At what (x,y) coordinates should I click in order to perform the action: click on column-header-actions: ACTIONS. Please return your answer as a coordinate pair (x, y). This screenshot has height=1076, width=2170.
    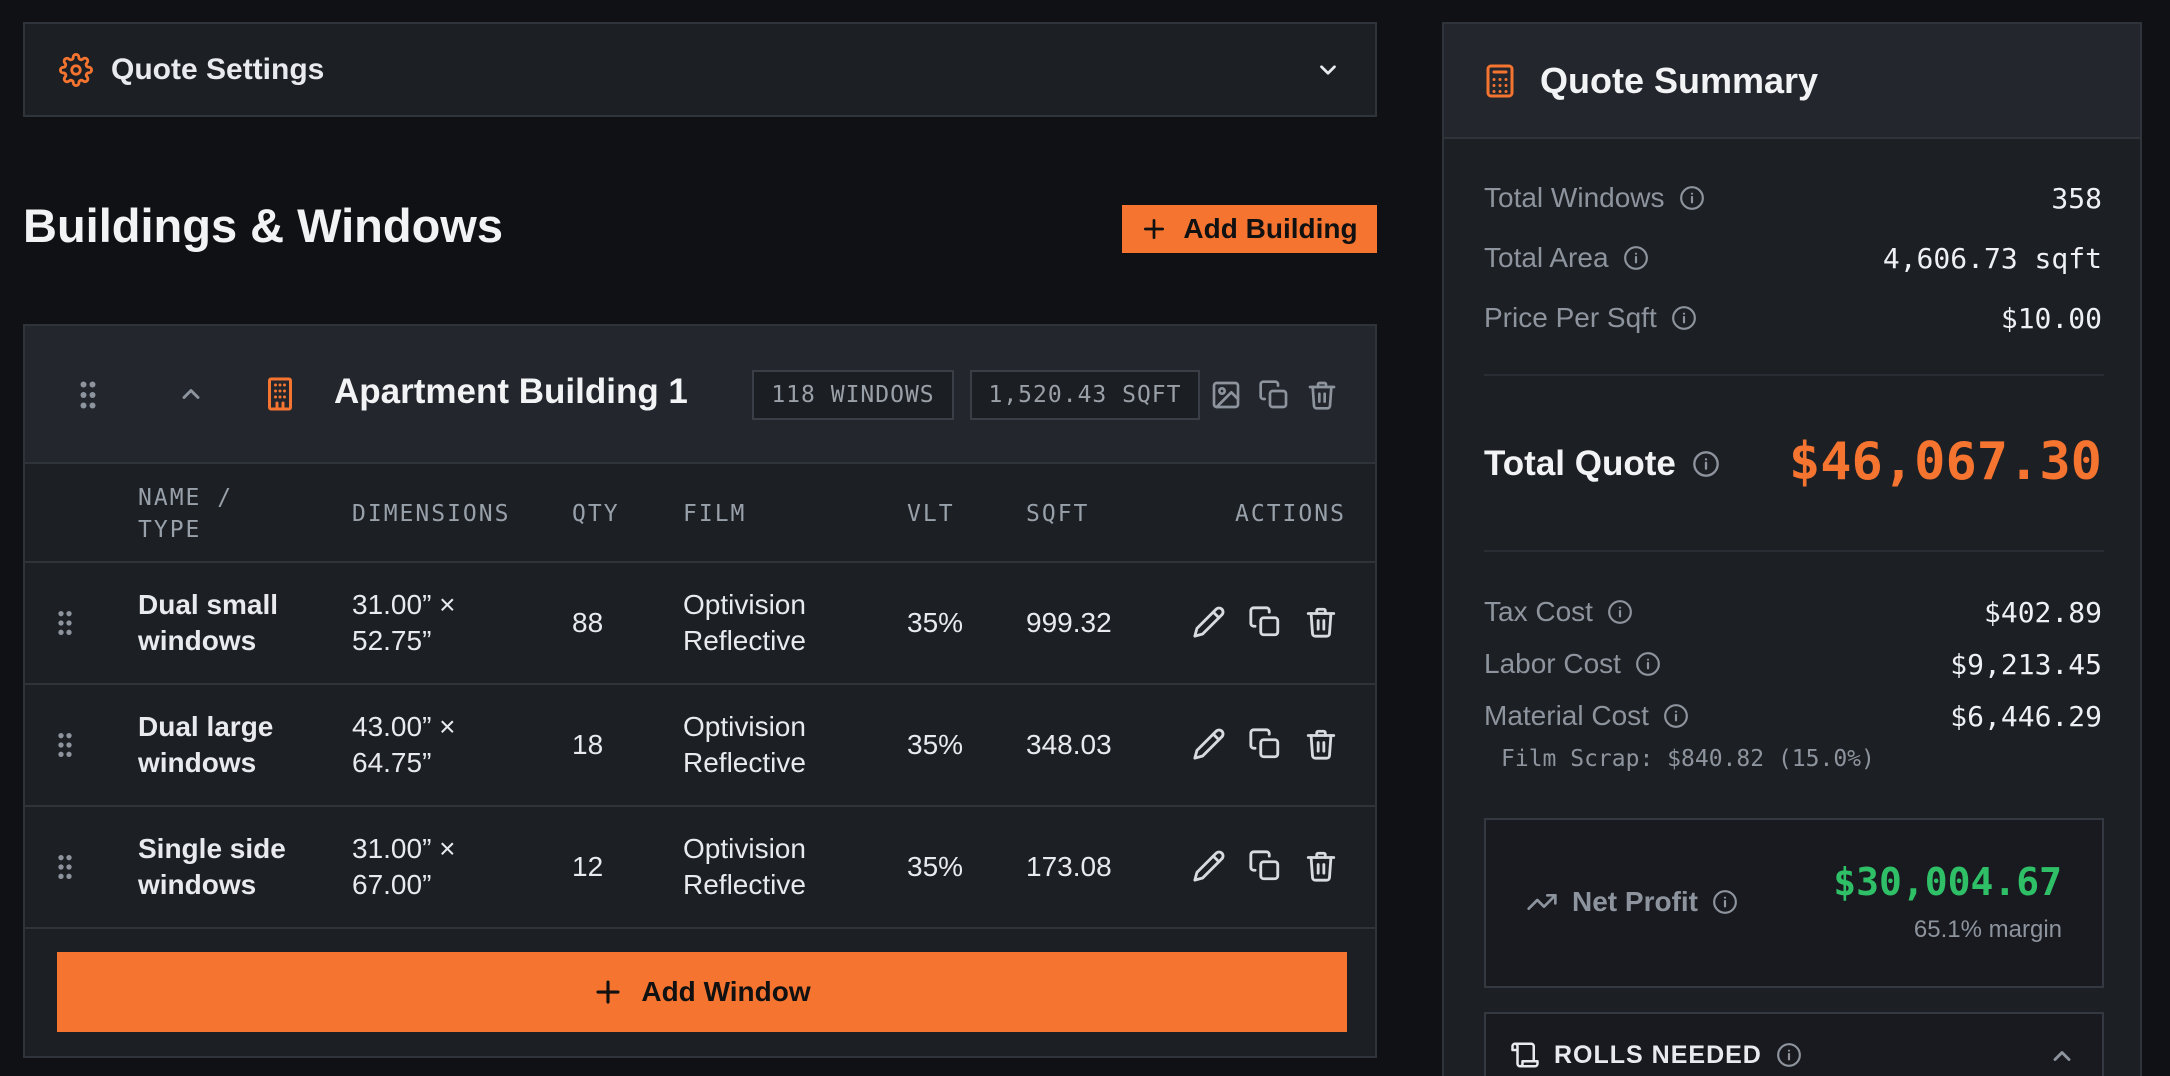
    Looking at the image, I should click on (1290, 514).